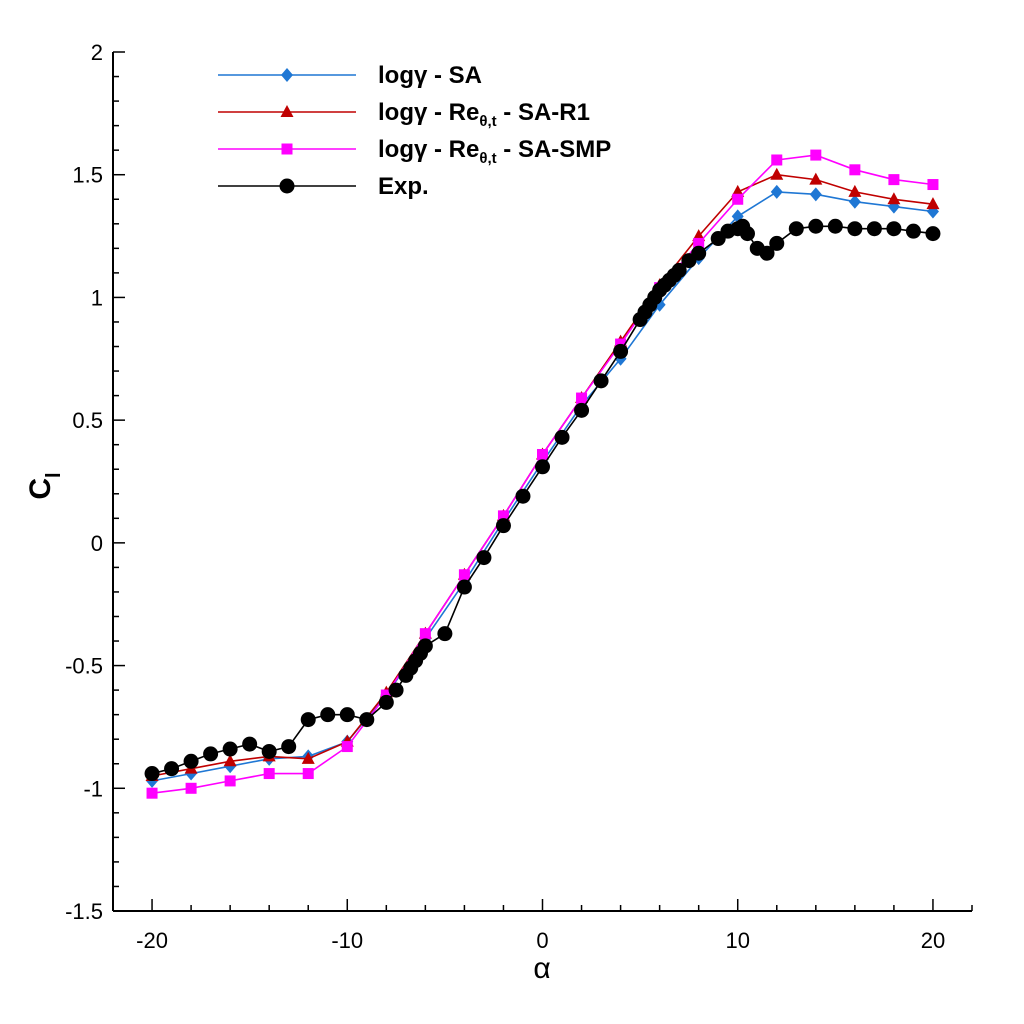  What do you see at coordinates (347, 940) in the screenshot?
I see `x-tick-label: -10` at bounding box center [347, 940].